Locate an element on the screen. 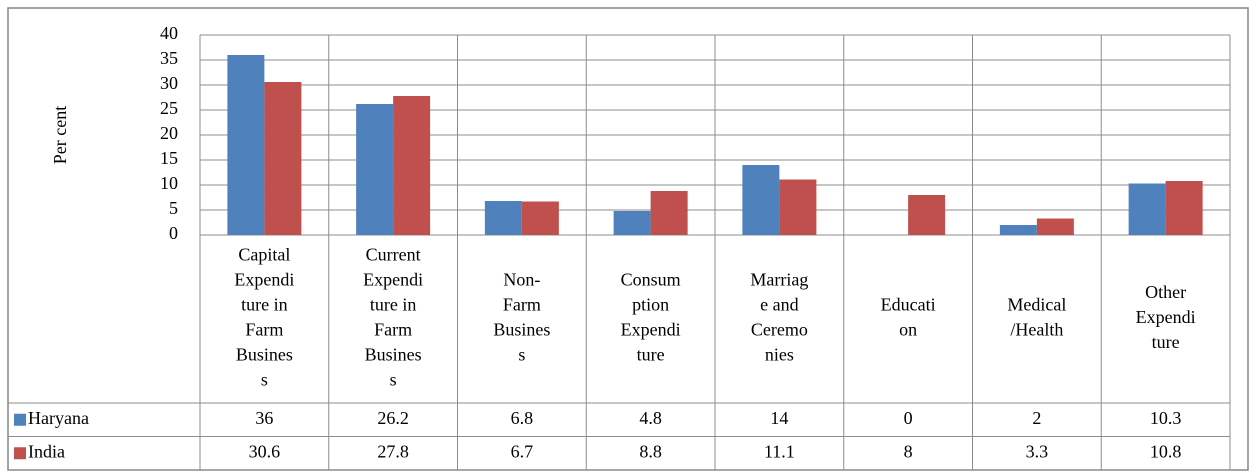 The image size is (1257, 473). legend-label: Haryana is located at coordinates (58, 418).